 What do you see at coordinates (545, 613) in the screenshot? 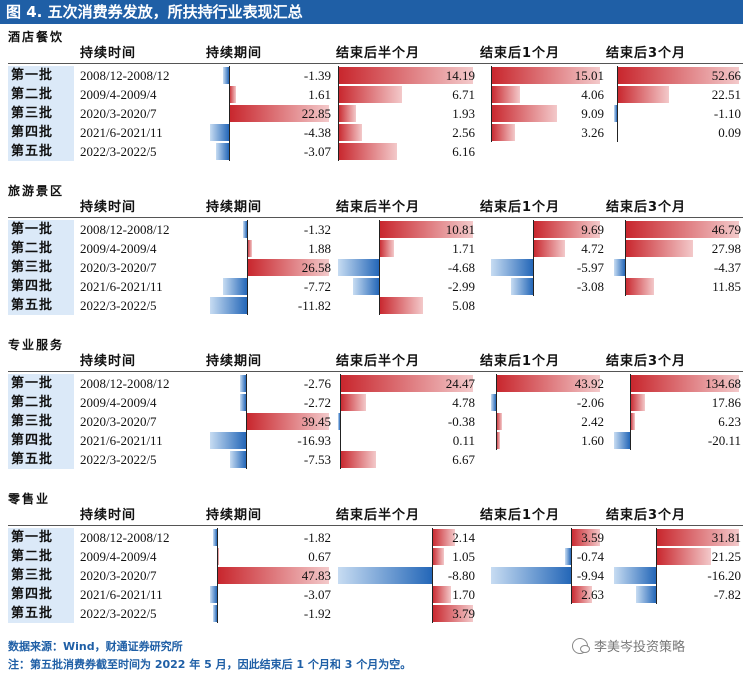
I see `value-cell-one_month` at bounding box center [545, 613].